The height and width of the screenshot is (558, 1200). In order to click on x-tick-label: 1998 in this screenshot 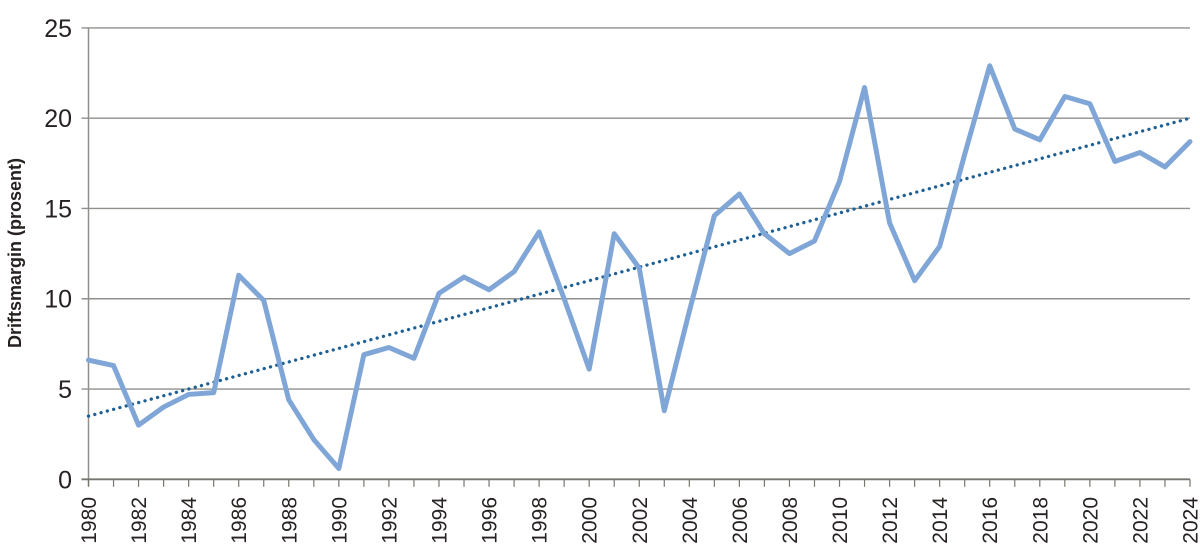, I will do `click(540, 520)`.